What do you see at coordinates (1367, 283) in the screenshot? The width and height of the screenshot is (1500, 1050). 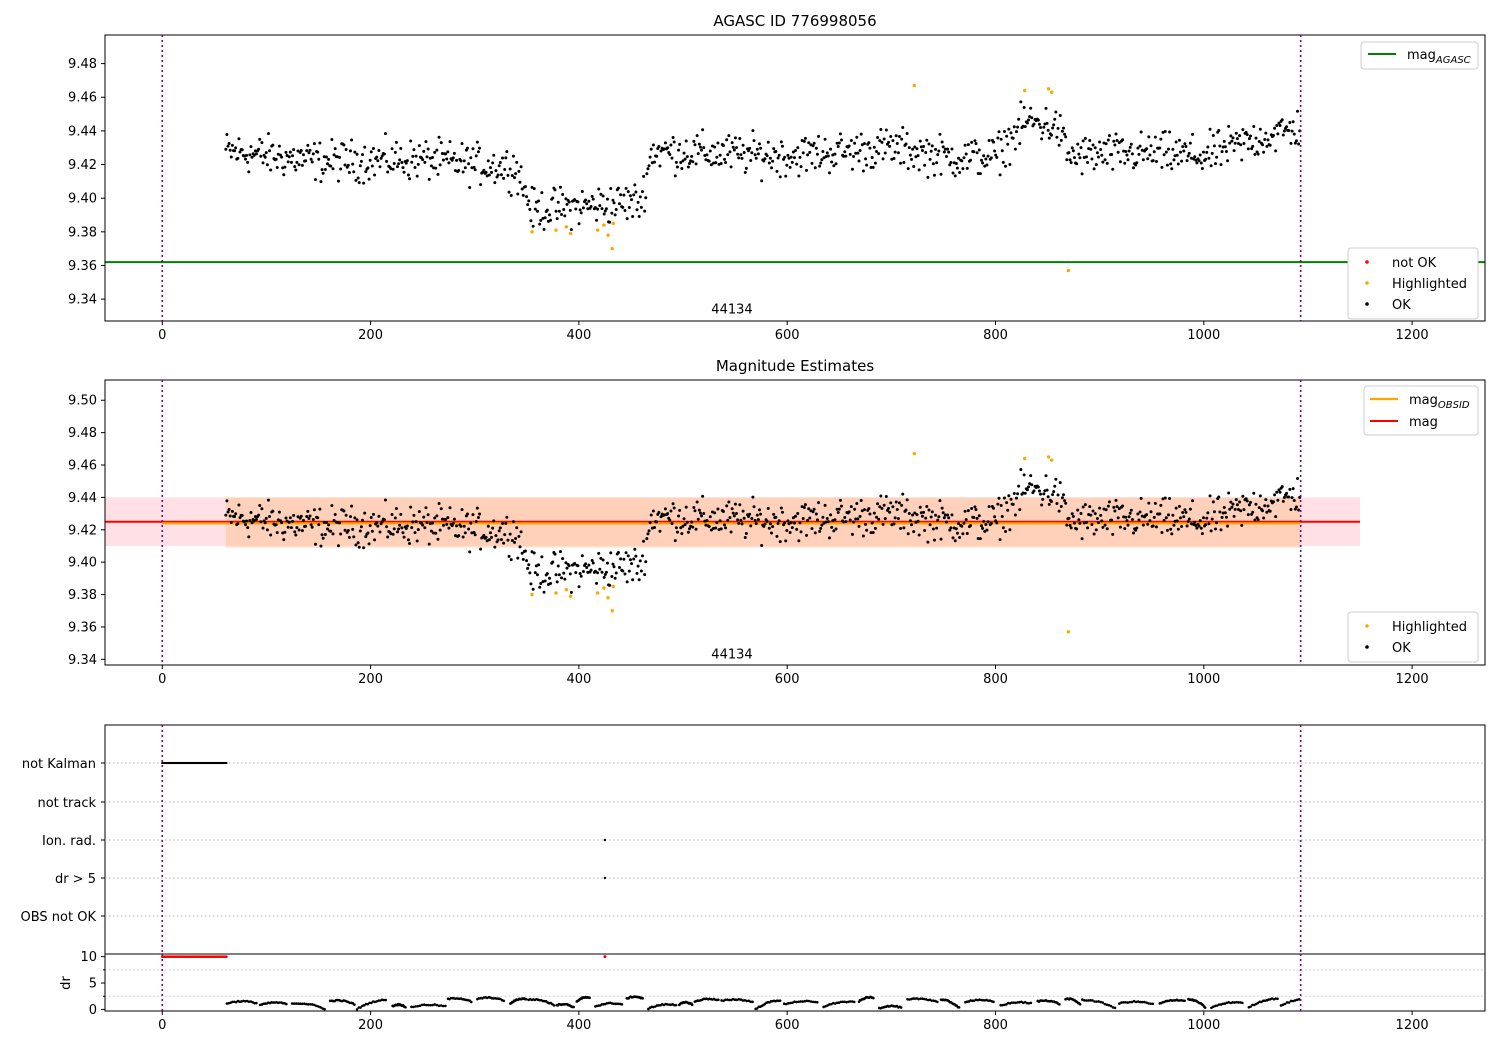 I see `legend-marker` at bounding box center [1367, 283].